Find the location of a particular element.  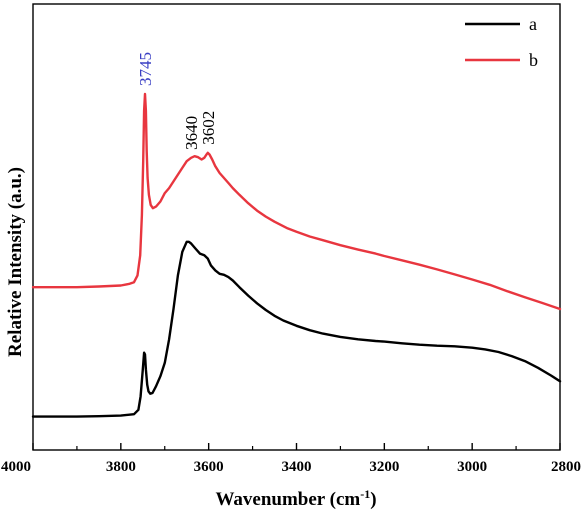

y-axis-title: Relative Intensity (a.u.) is located at coordinates (15, 262).